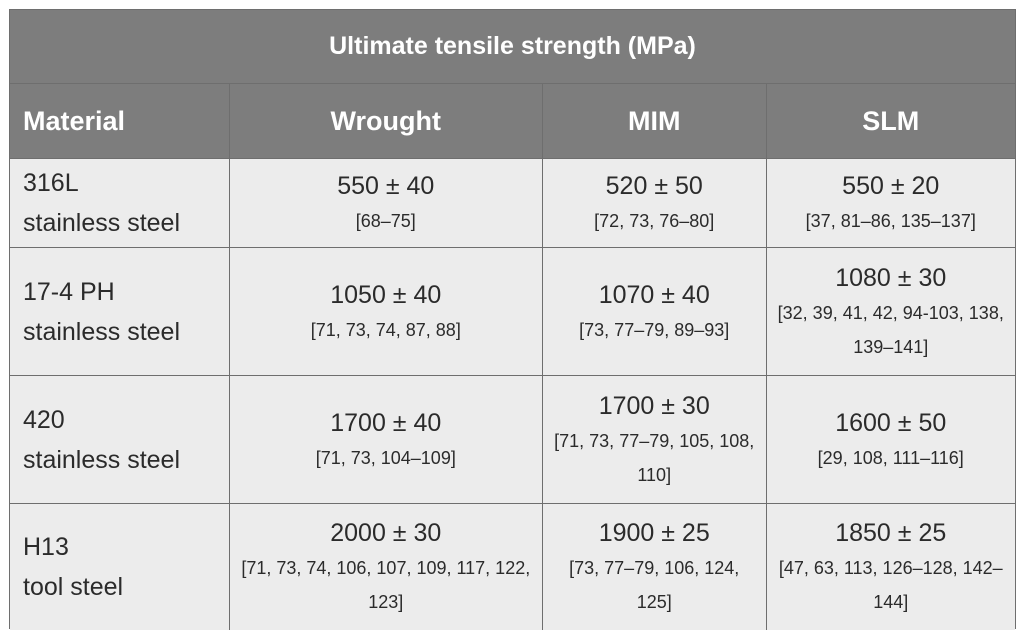  What do you see at coordinates (385, 221) in the screenshot?
I see `references: [68–75]` at bounding box center [385, 221].